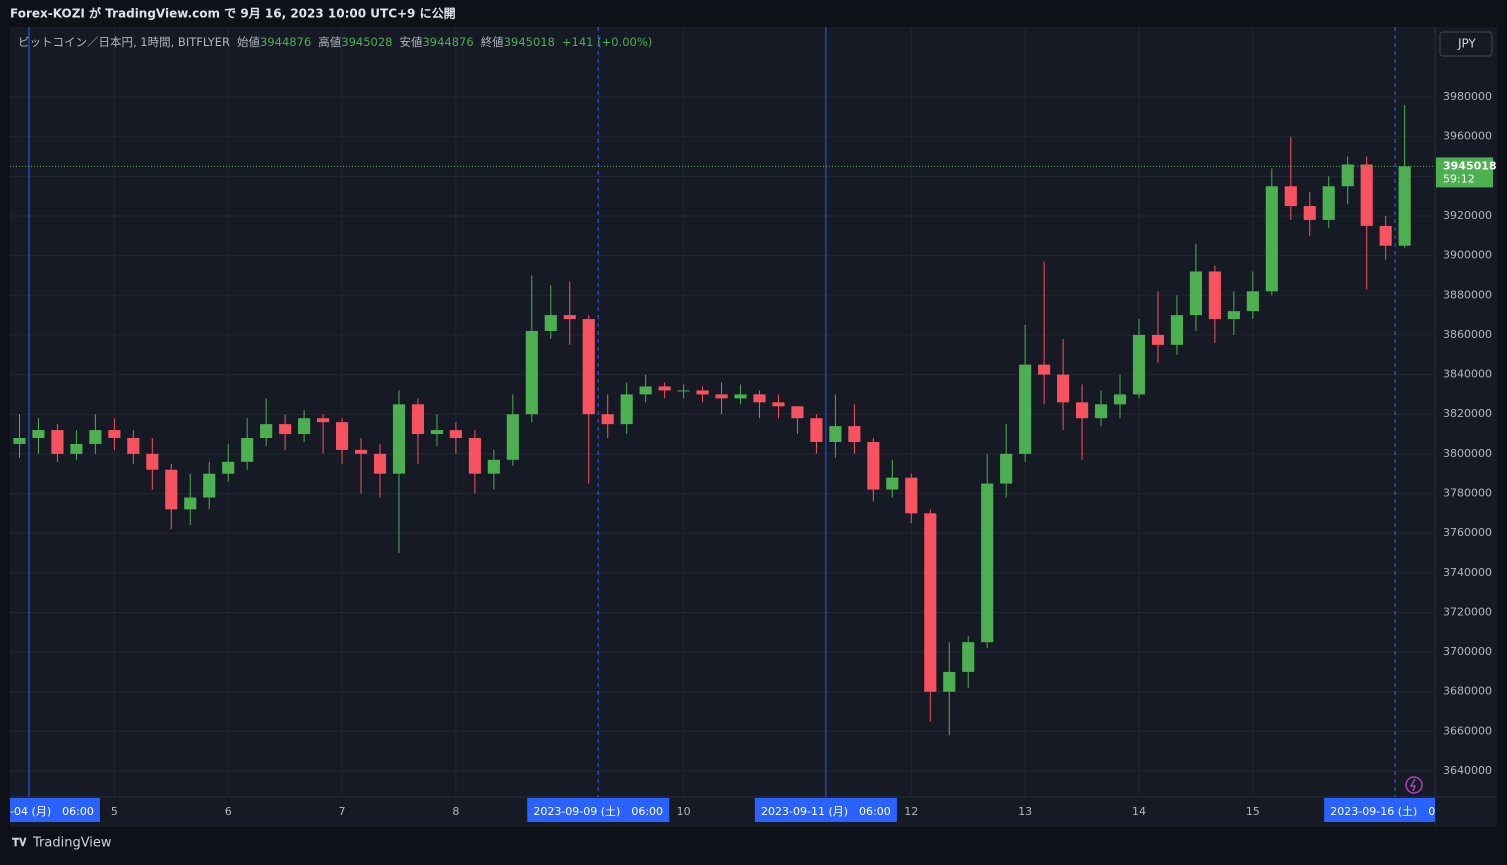 This screenshot has width=1507, height=865. What do you see at coordinates (911, 811) in the screenshot?
I see `x-tick-label: 12` at bounding box center [911, 811].